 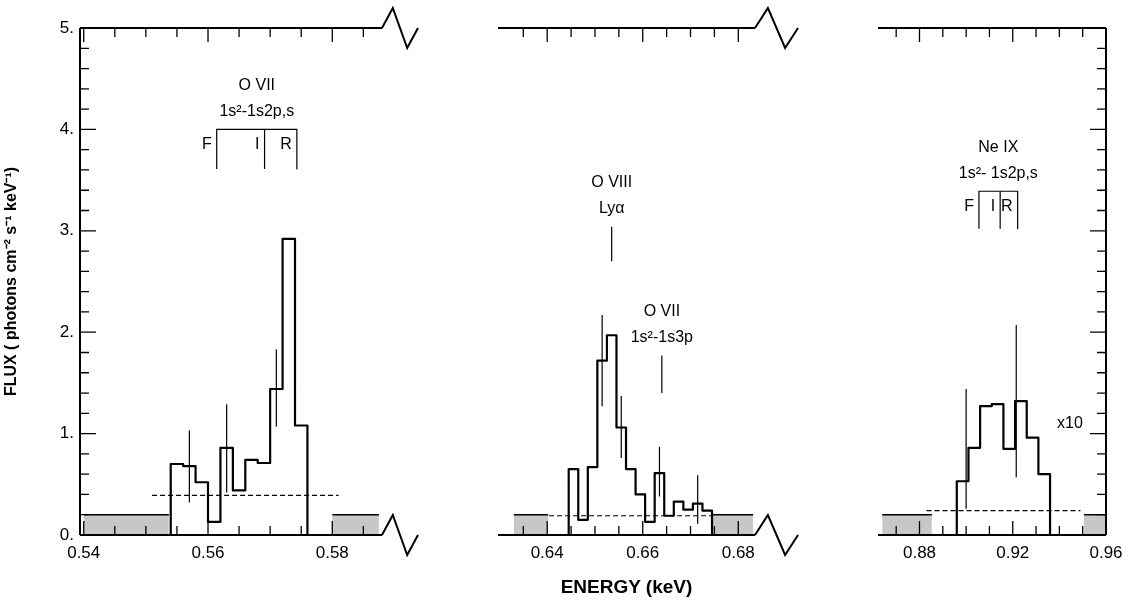 What do you see at coordinates (257, 110) in the screenshot?
I see `annotation: 1s²-1s2p,s` at bounding box center [257, 110].